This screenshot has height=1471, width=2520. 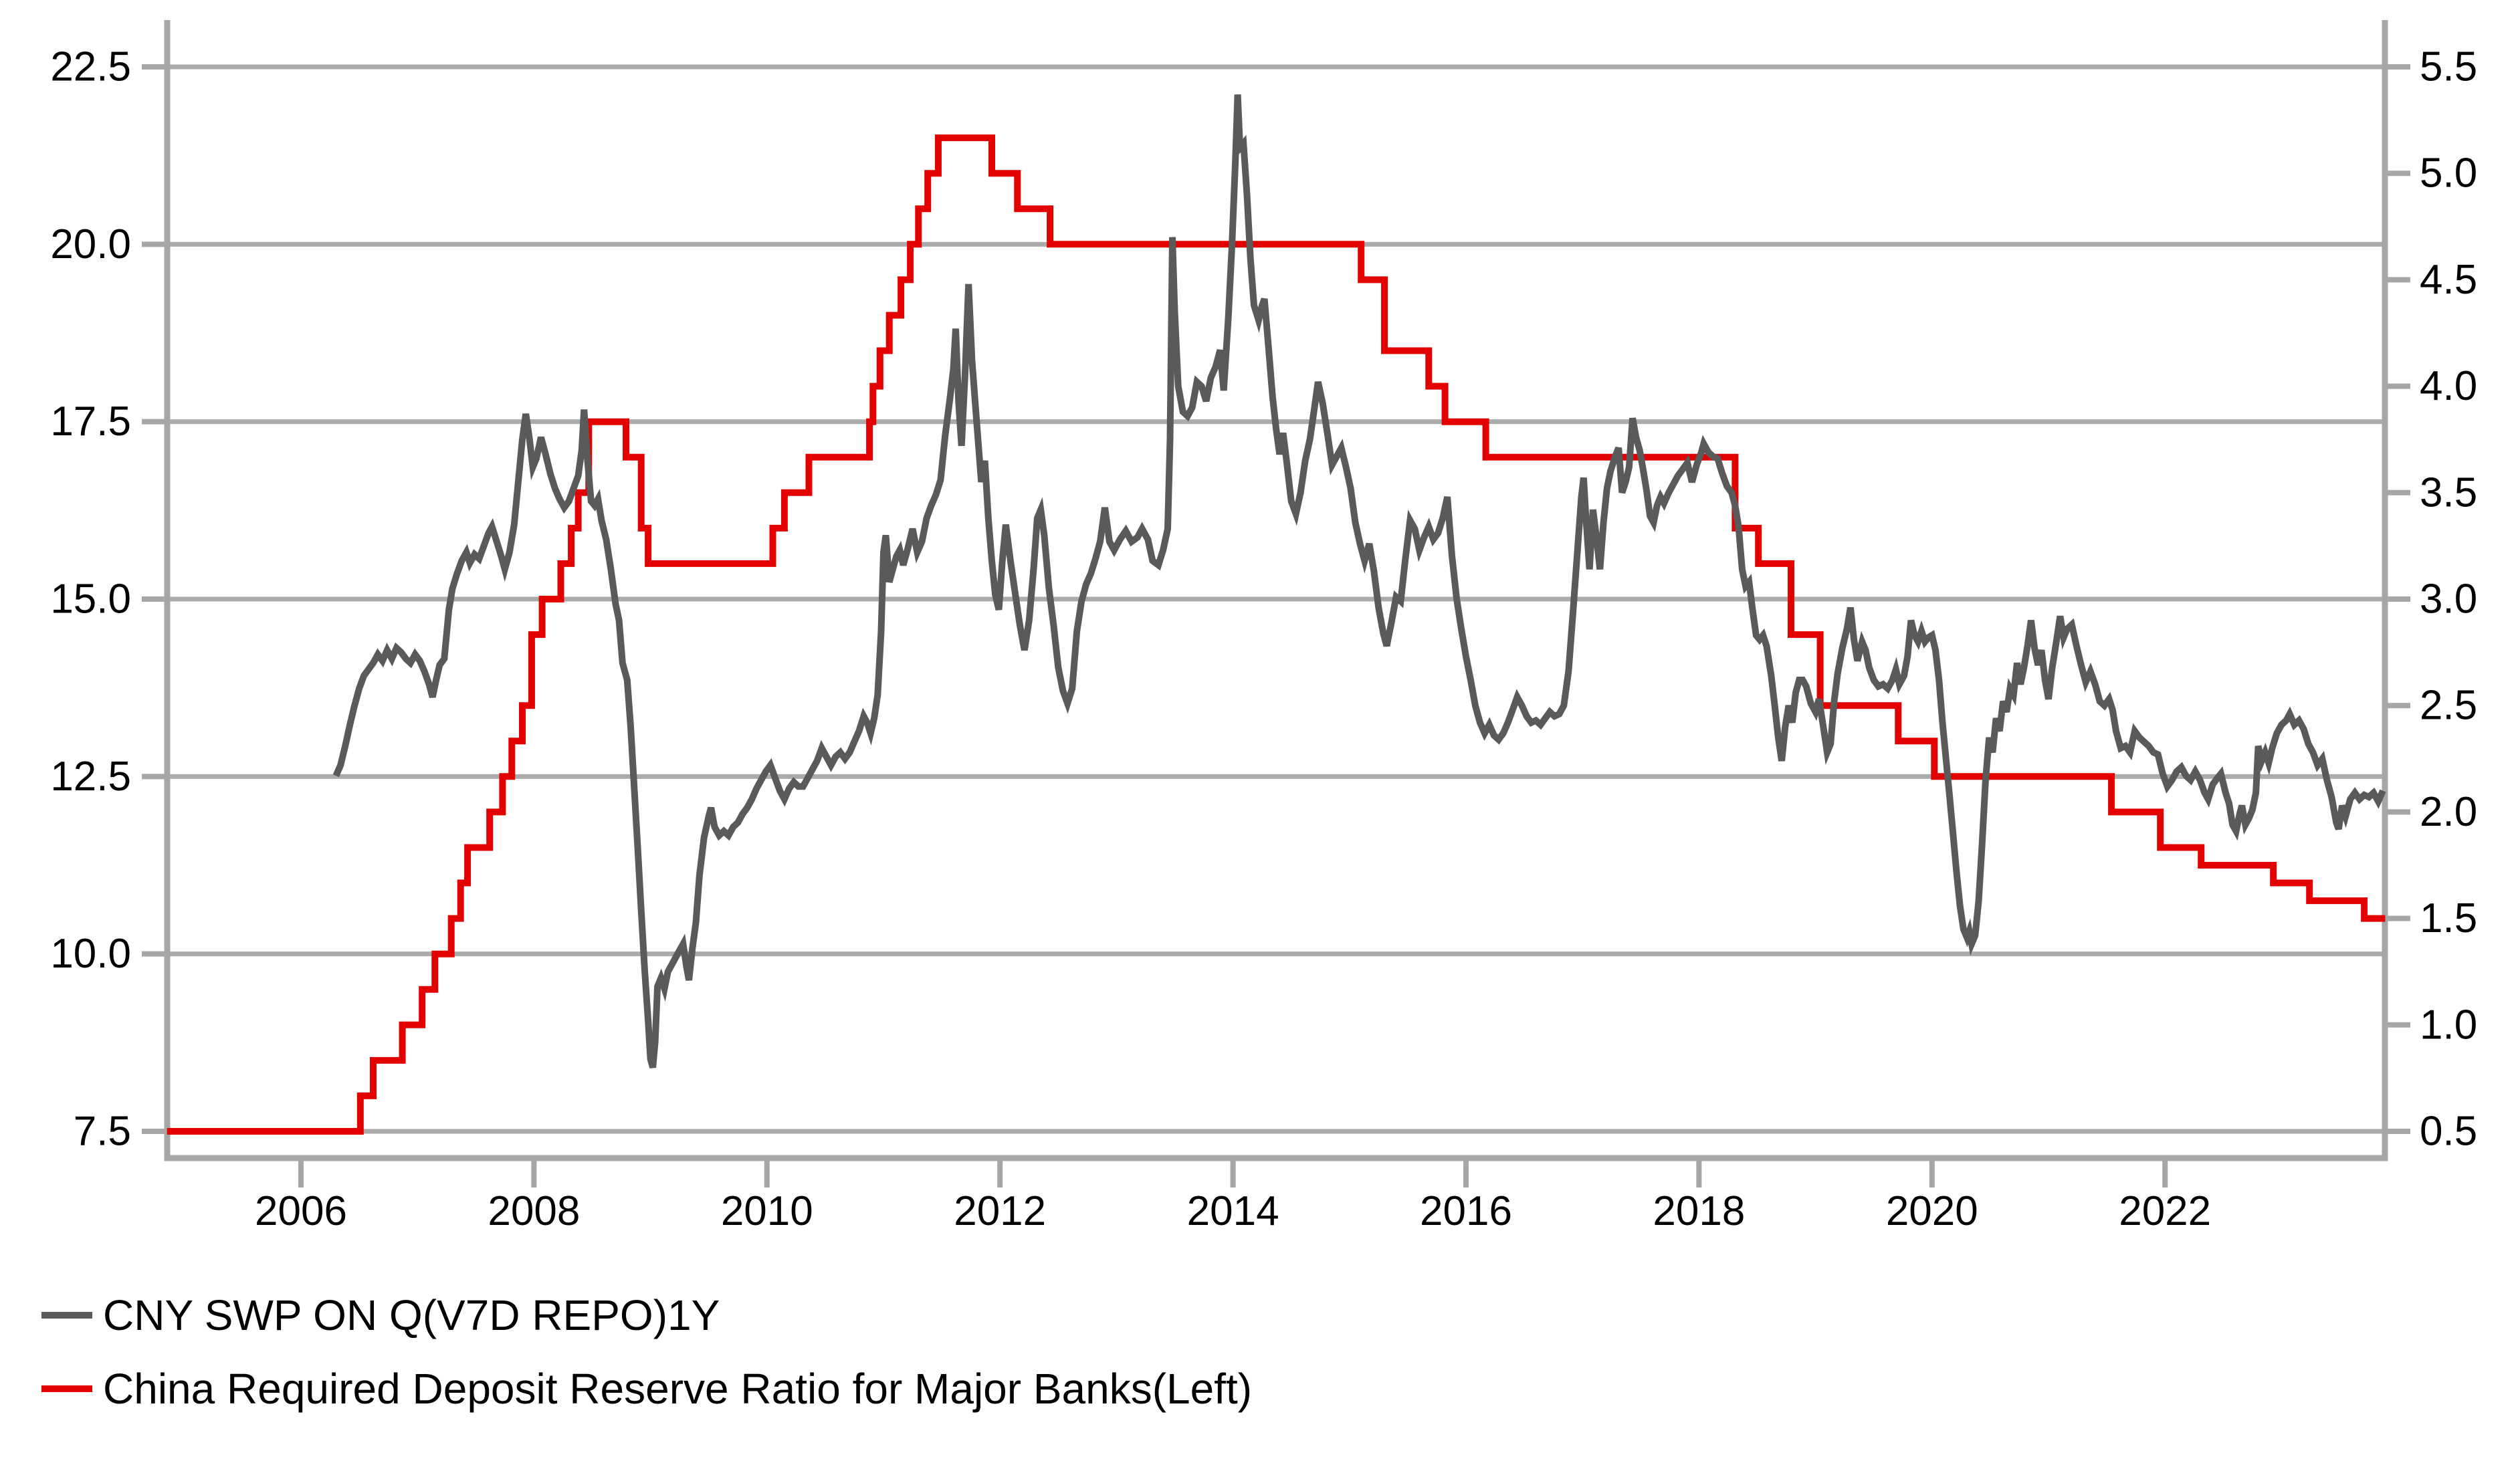 What do you see at coordinates (2448, 706) in the screenshot?
I see `right-axis-label: 2.5` at bounding box center [2448, 706].